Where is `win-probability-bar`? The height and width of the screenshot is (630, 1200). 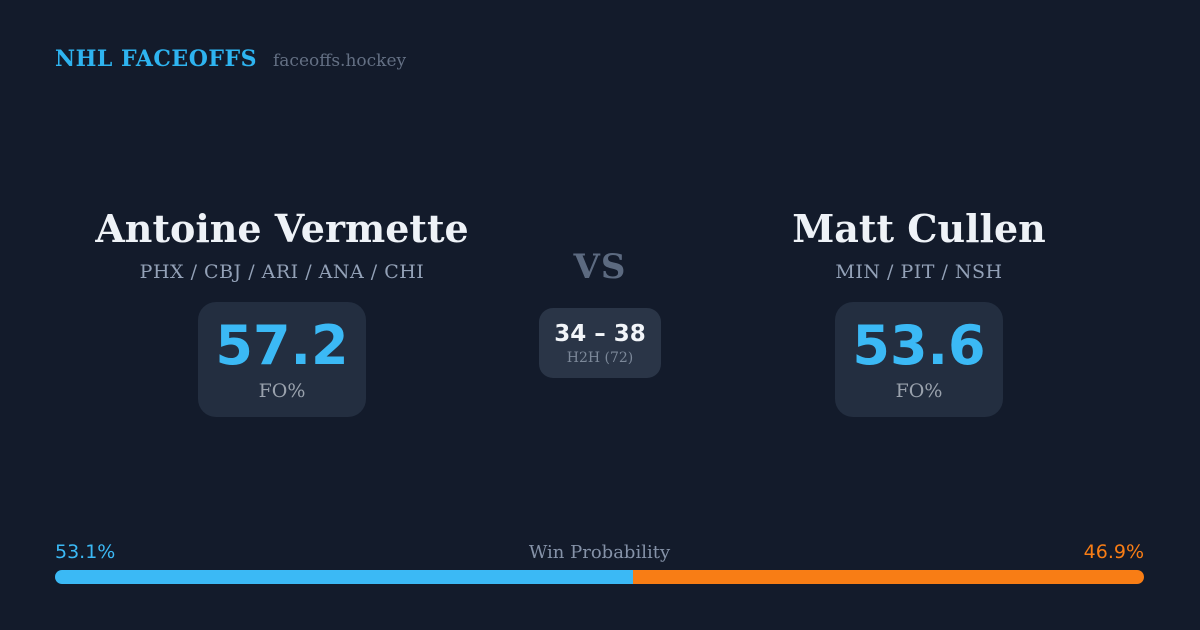
win-probability-bar is located at coordinates (599, 577).